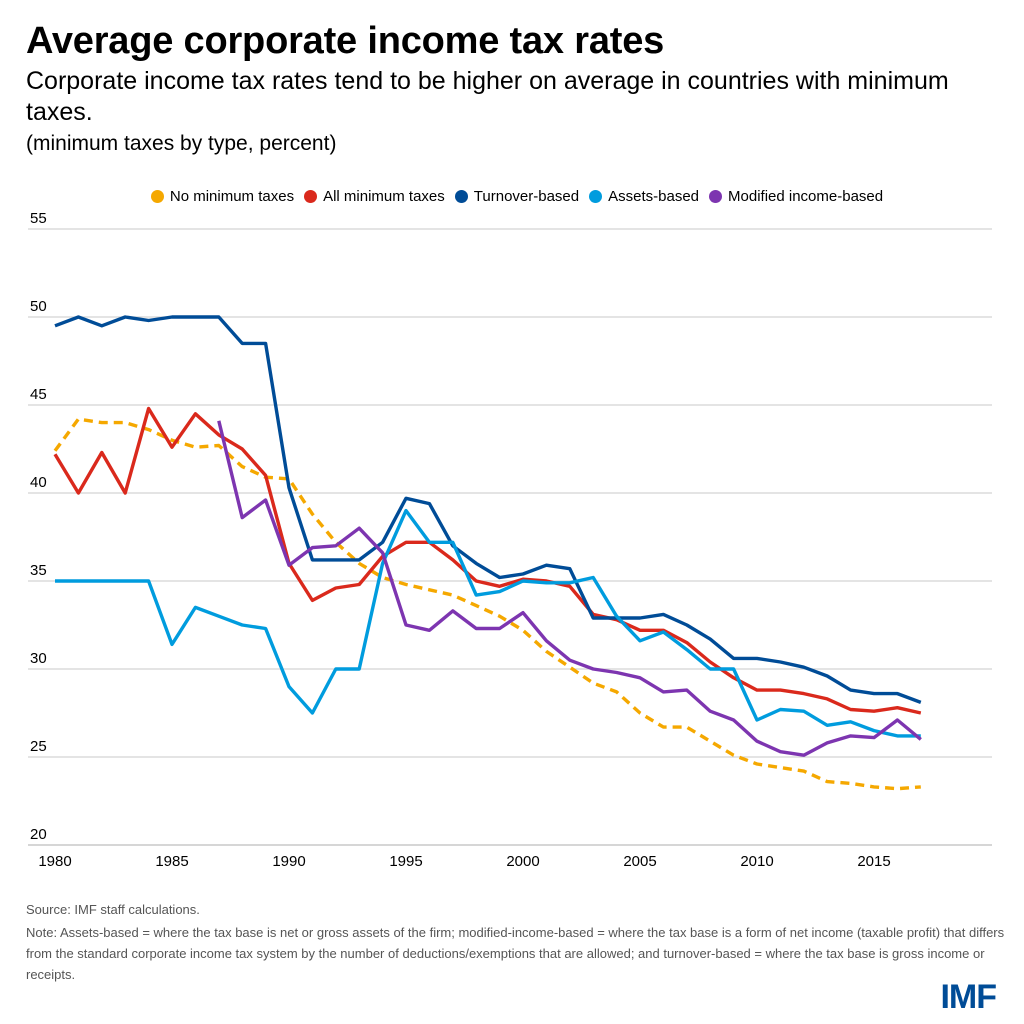 The image size is (1024, 1024). I want to click on source-text: Source: IMF staff calculations., so click(113, 909).